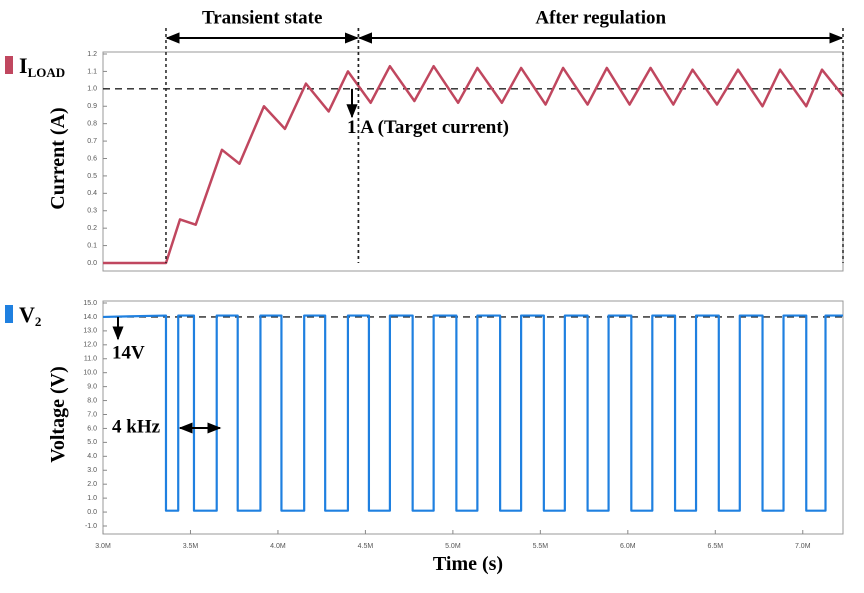 This screenshot has width=864, height=593. What do you see at coordinates (453, 546) in the screenshot?
I see `x-tick-label: 5.0M` at bounding box center [453, 546].